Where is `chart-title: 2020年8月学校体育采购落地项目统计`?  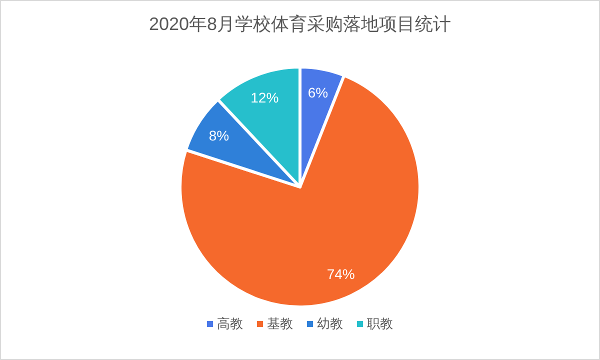
chart-title: 2020年8月学校体育采购落地项目统计 is located at coordinates (300, 24).